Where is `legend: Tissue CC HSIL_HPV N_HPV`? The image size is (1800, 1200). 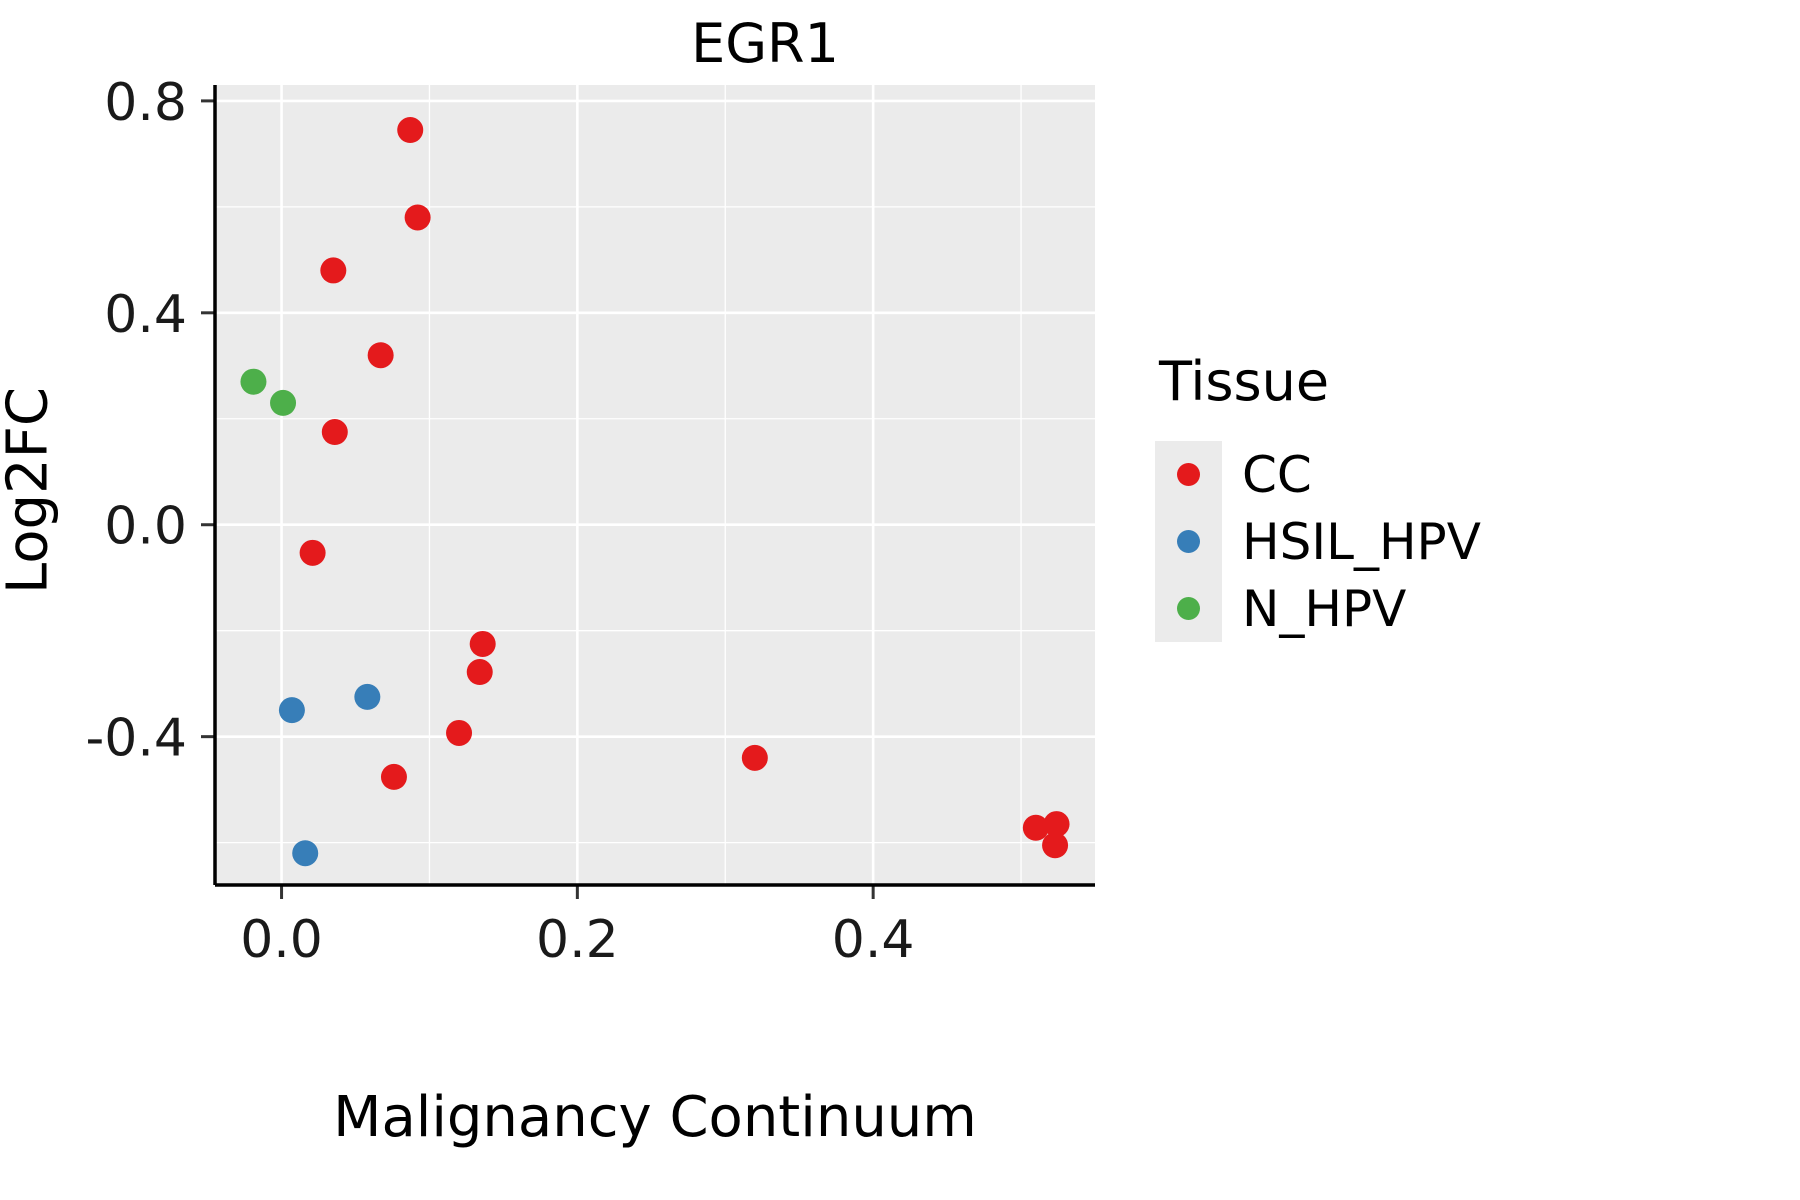 legend: Tissue CC HSIL_HPV N_HPV is located at coordinates (1318, 496).